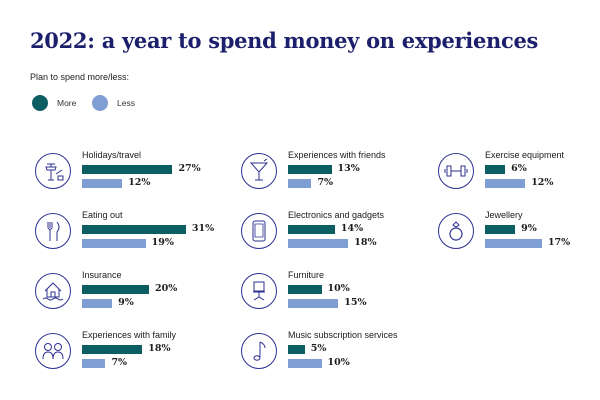 The height and width of the screenshot is (400, 600). What do you see at coordinates (67, 103) in the screenshot?
I see `legend-label-more: More` at bounding box center [67, 103].